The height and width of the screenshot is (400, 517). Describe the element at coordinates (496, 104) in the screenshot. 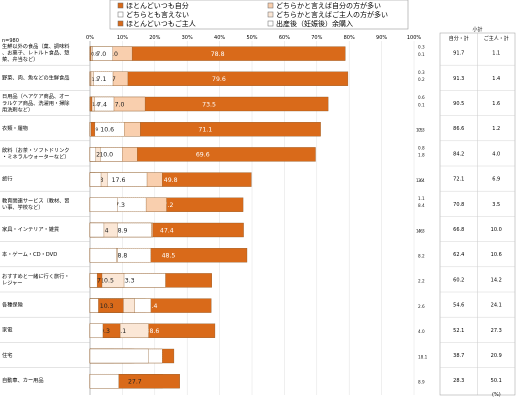

I see `subtotal-value: 1.6` at that location.